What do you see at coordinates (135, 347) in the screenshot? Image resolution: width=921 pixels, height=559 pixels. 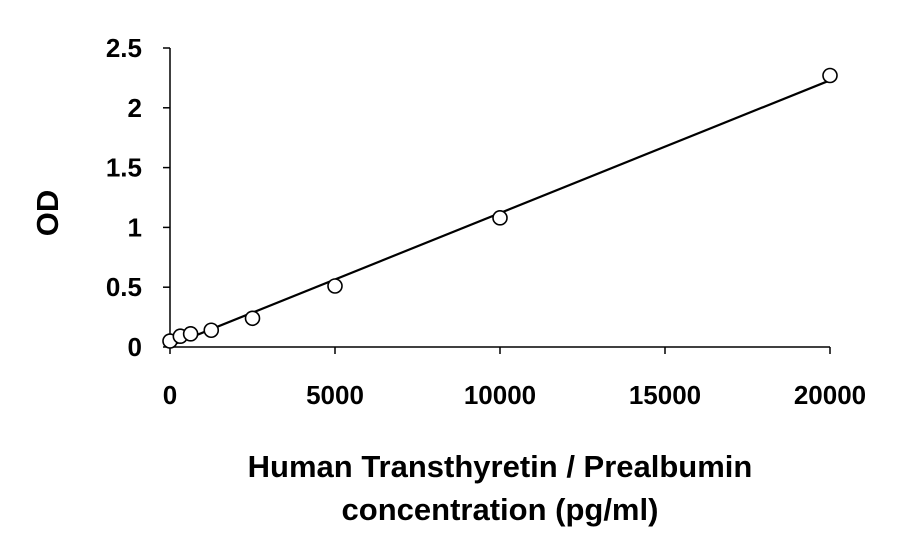 I see `y-tick-label: 0` at bounding box center [135, 347].